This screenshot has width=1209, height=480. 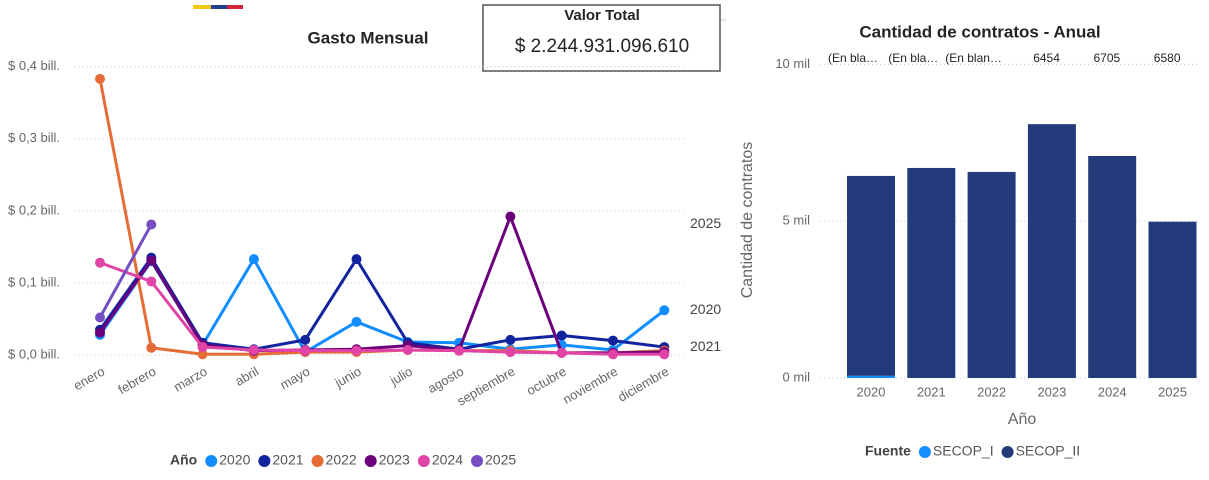 I want to click on y-tick-label: 10 mil, so click(x=792, y=63).